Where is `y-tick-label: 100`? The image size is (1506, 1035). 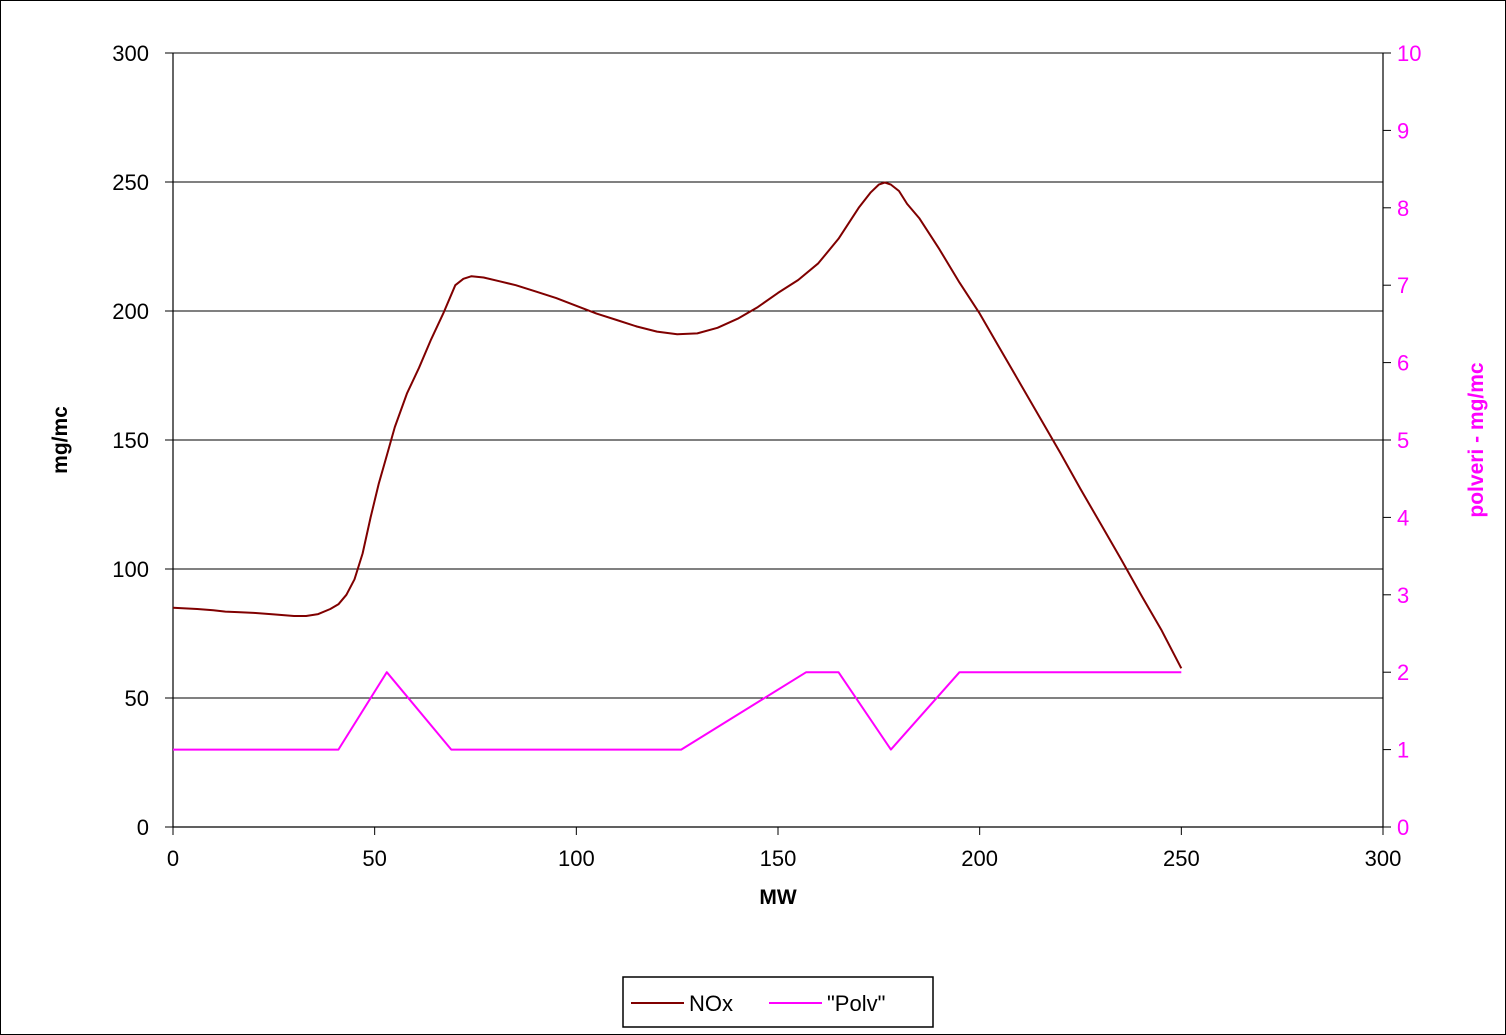 y-tick-label: 100 is located at coordinates (130, 569).